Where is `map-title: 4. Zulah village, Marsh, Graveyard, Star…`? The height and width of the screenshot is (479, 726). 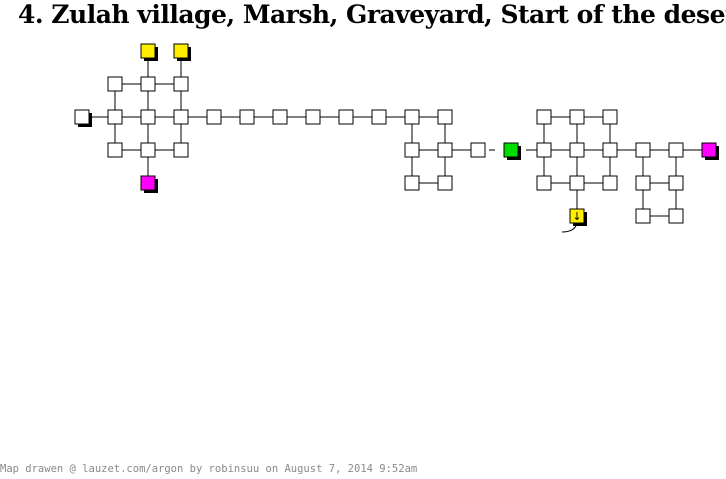
map-title: 4. Zulah village, Marsh, Graveyard, Star… is located at coordinates (372, 14).